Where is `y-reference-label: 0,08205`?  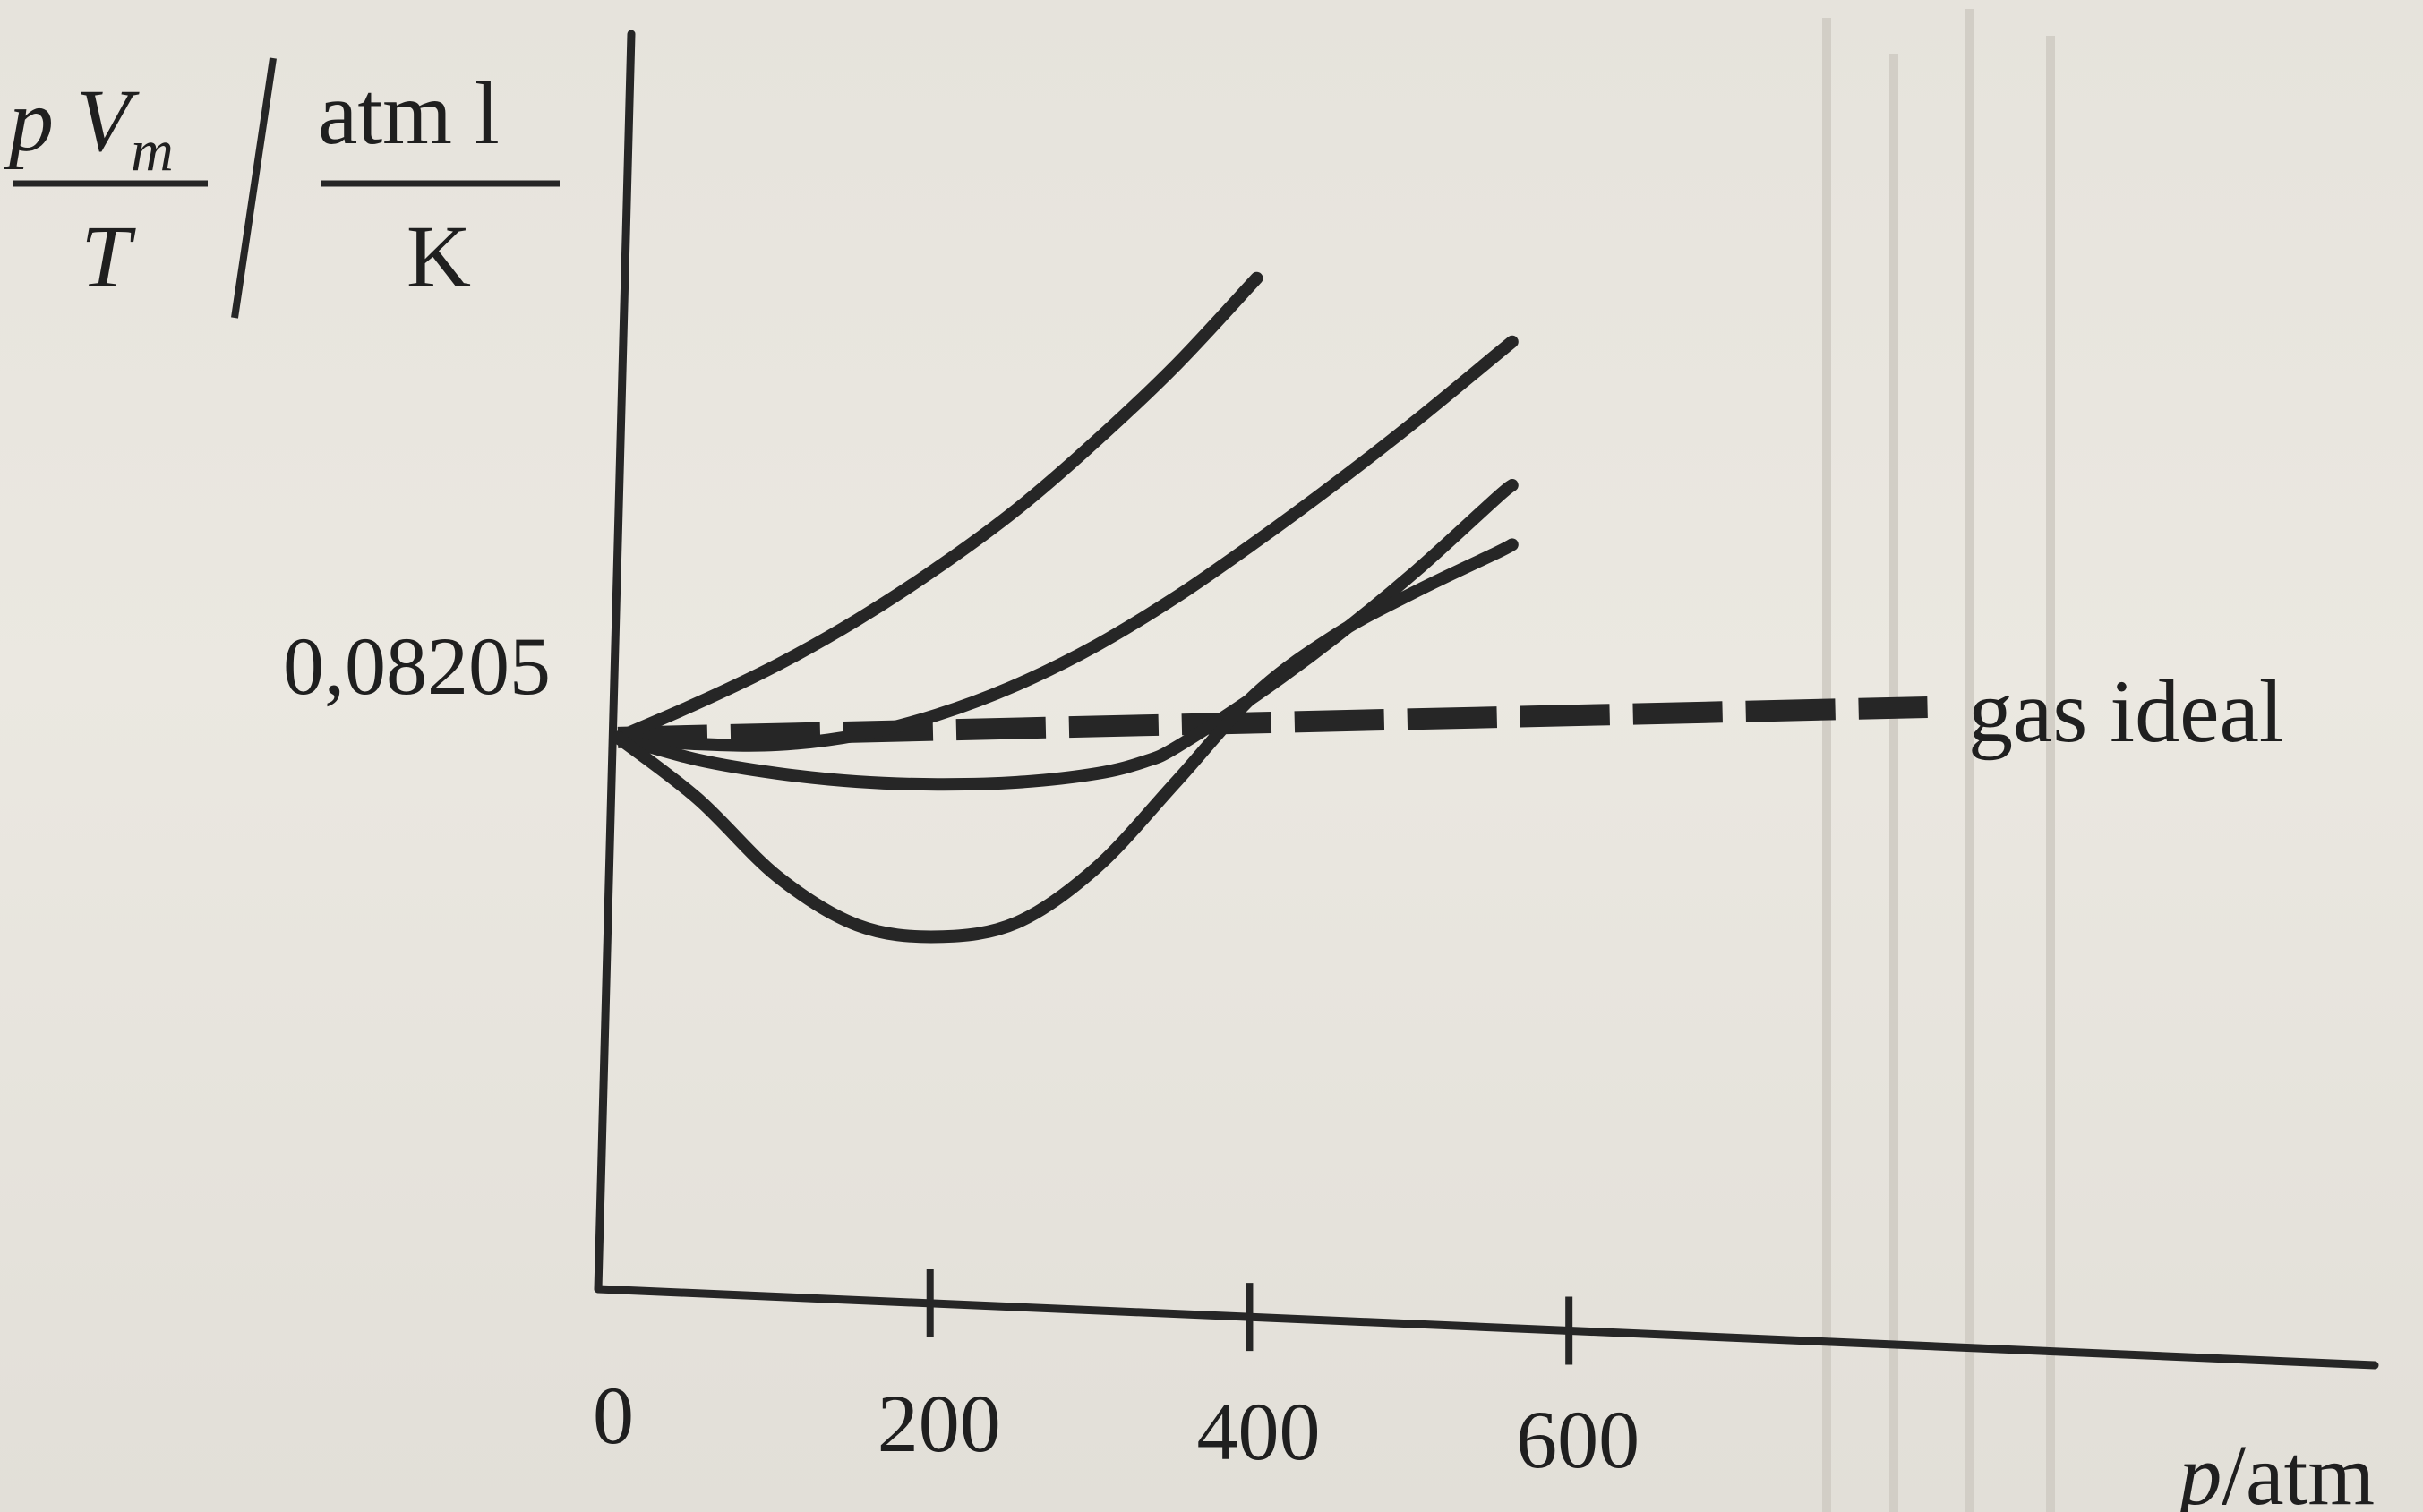
y-reference-label: 0,08205 is located at coordinates (417, 666).